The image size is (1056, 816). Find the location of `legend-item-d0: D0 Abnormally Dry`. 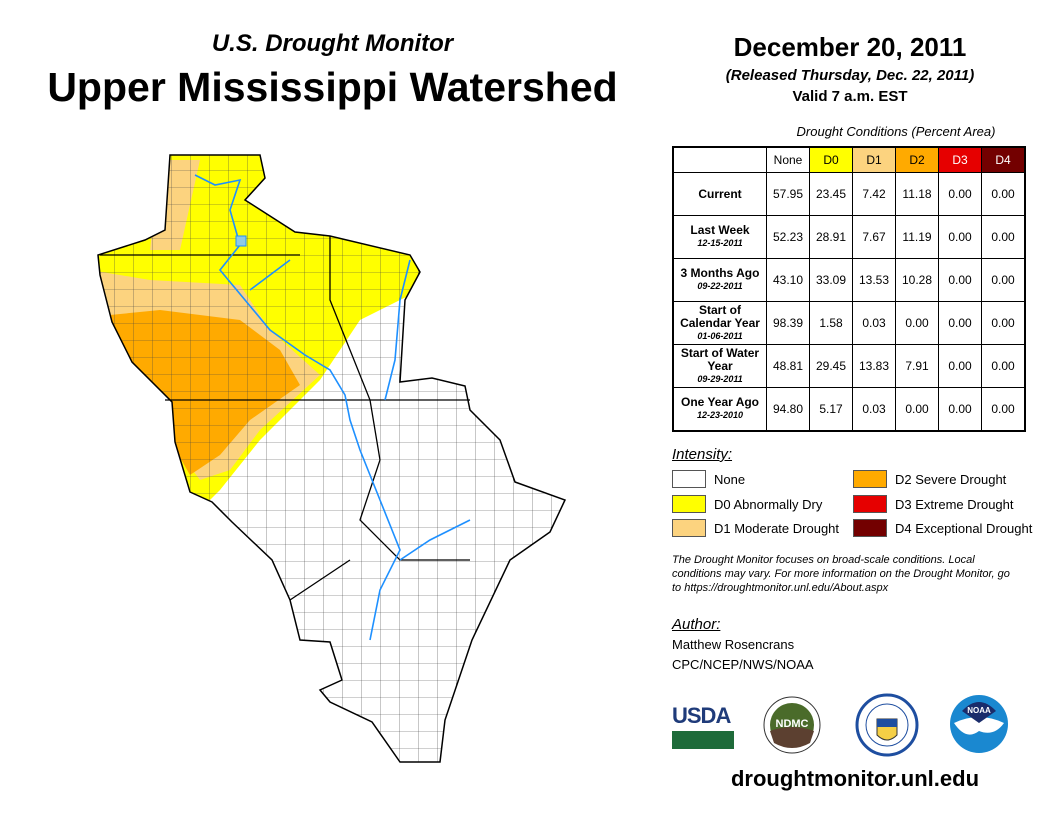

legend-item-d0: D0 Abnormally Dry is located at coordinates (747, 504).